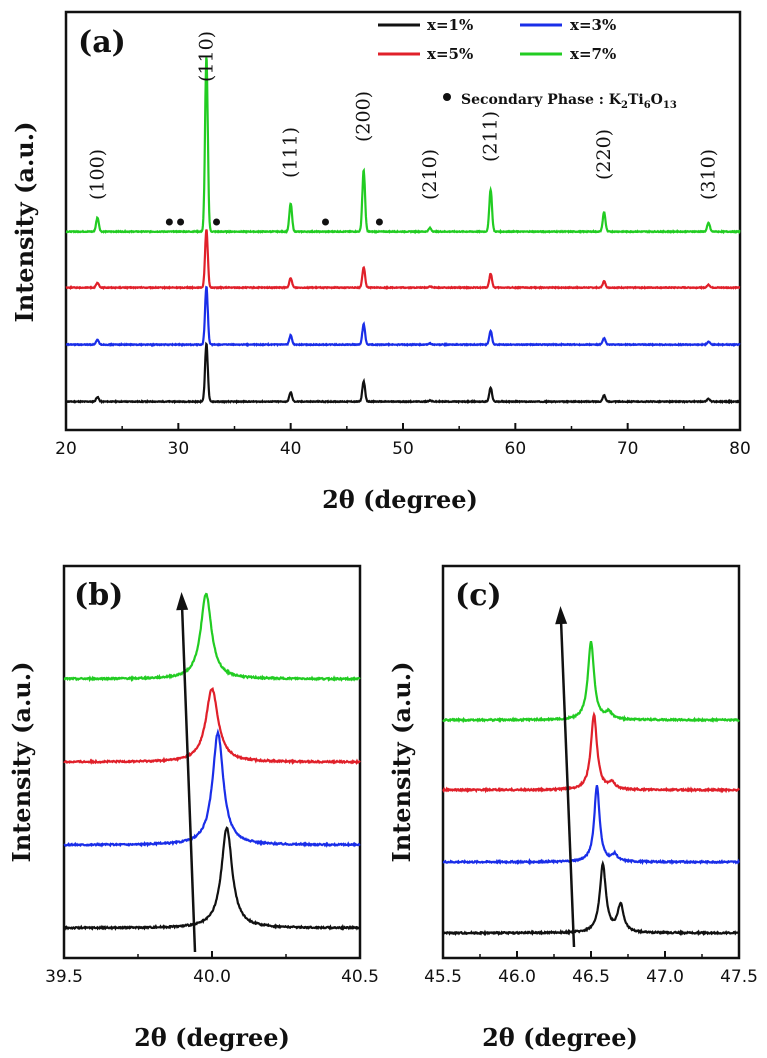  Describe the element at coordinates (403, 260) in the screenshot. I see `panel-a-series-x=5%` at that location.